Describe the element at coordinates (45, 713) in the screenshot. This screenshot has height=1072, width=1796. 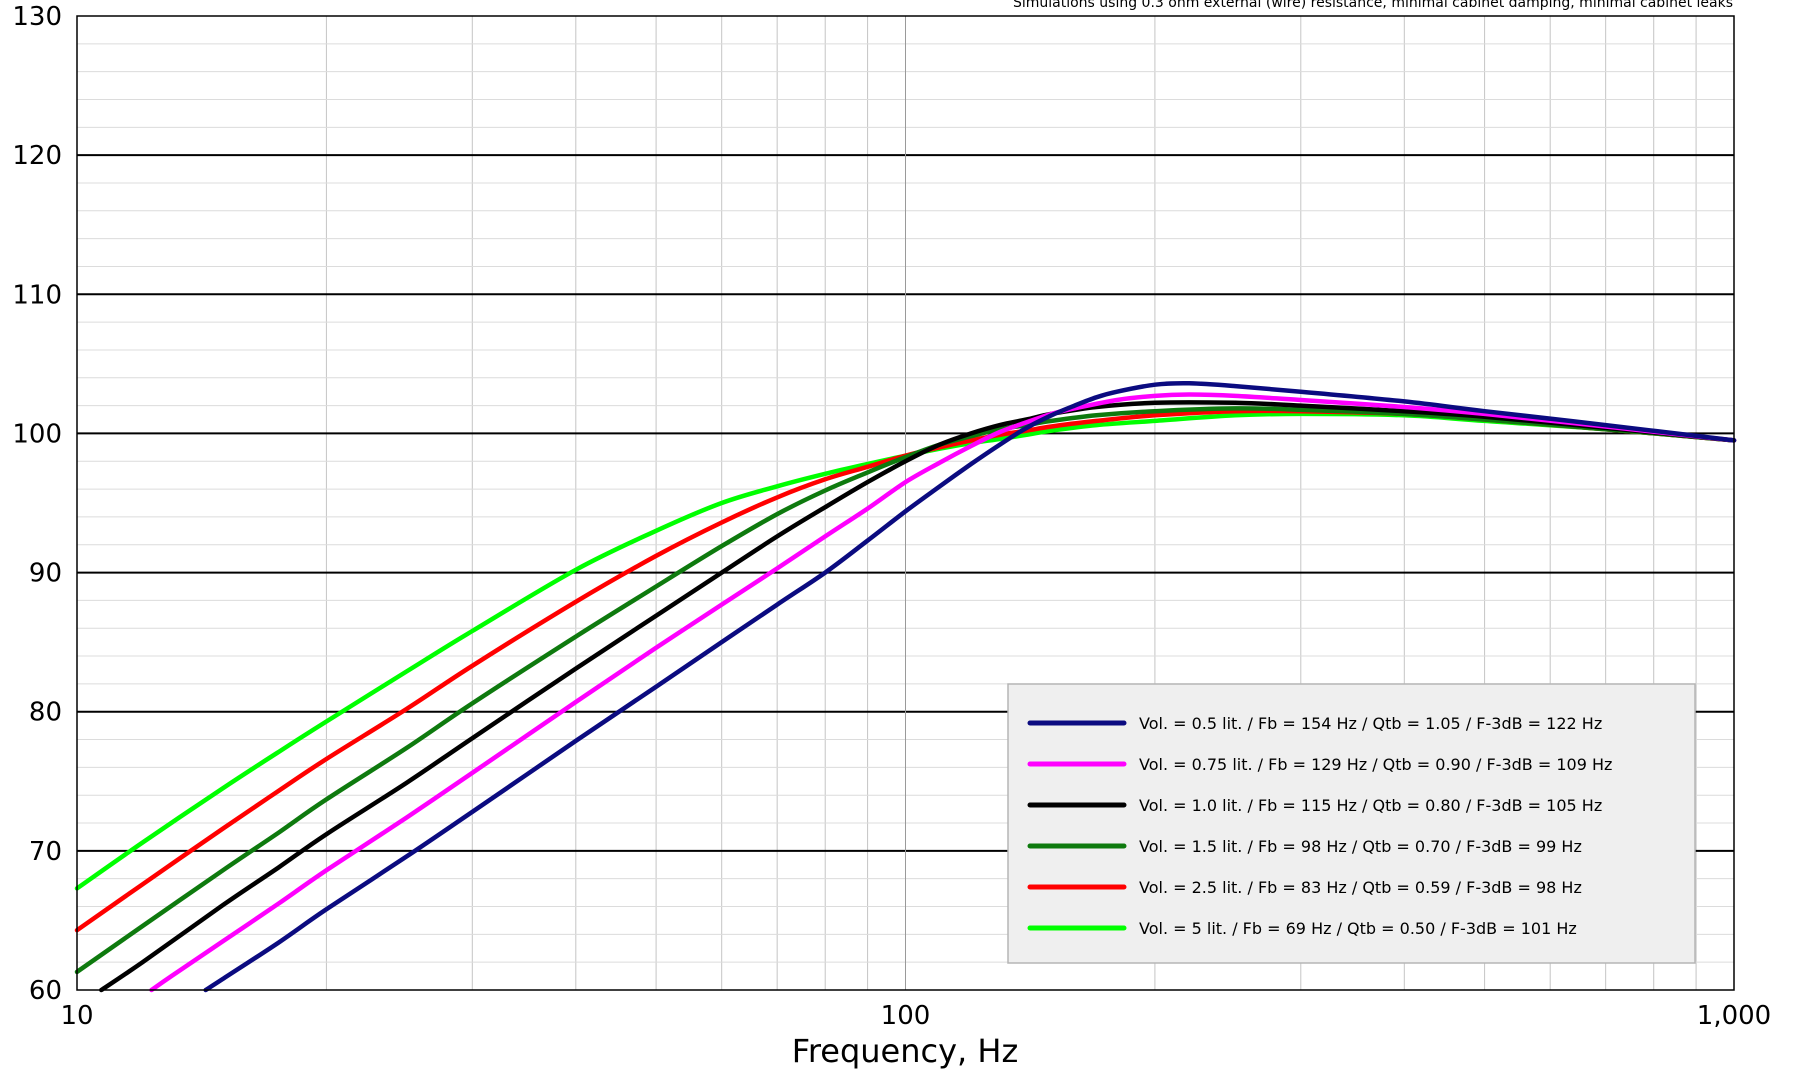
I see `y-tick-label: 80` at that location.